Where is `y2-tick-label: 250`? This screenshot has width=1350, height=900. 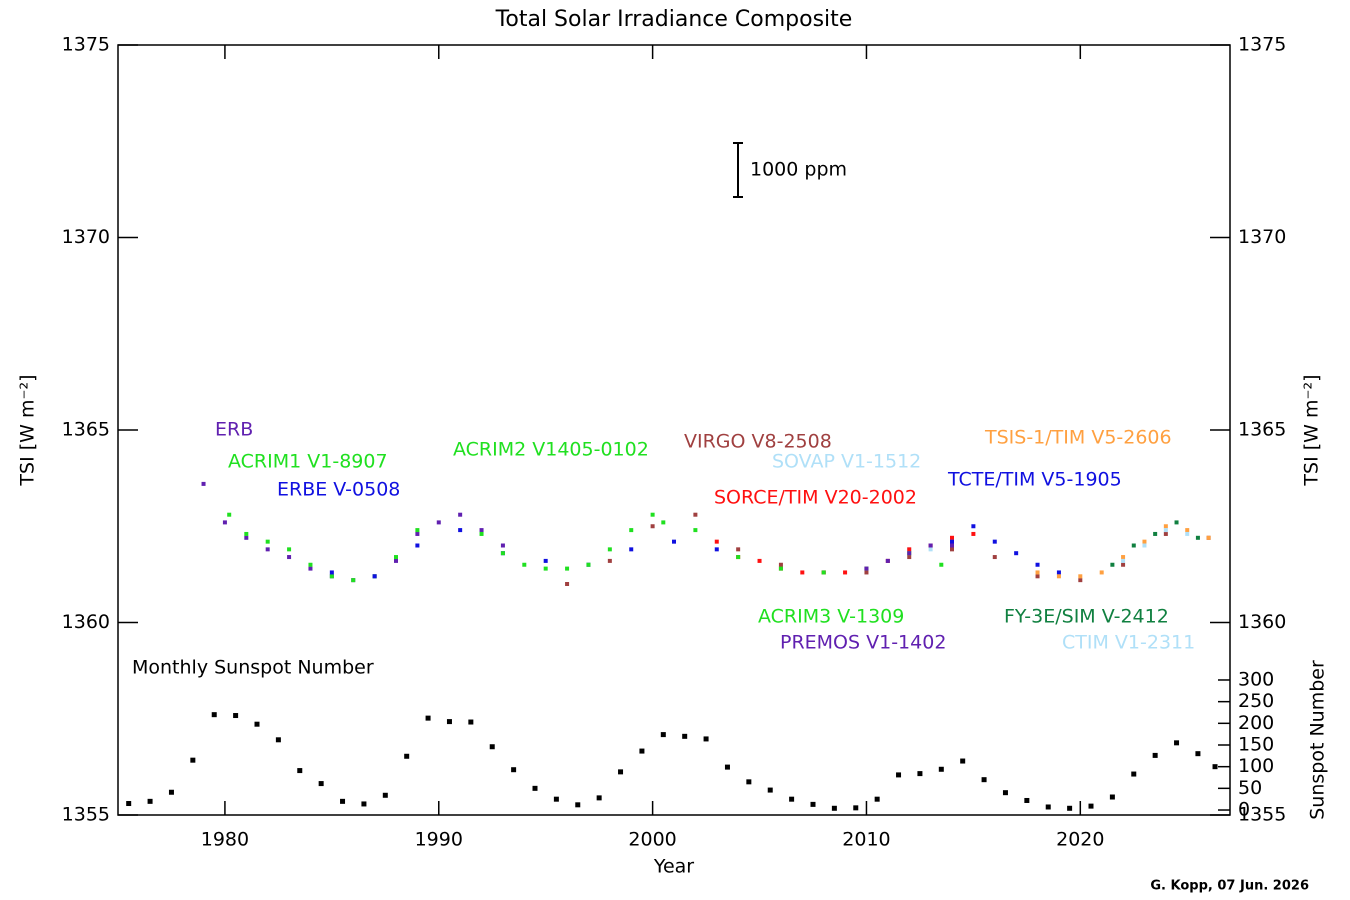
y2-tick-label: 250 is located at coordinates (1256, 701).